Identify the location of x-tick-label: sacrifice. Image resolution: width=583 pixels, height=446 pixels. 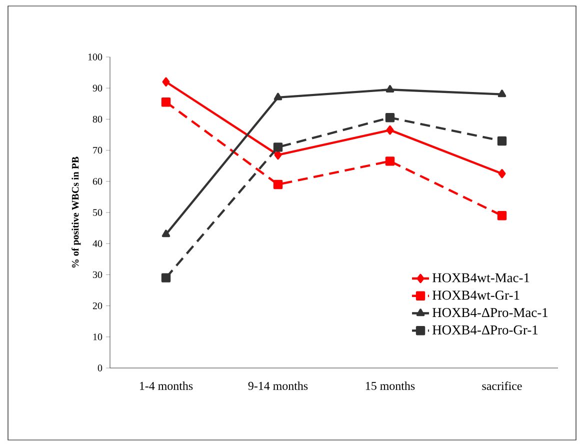
(502, 386).